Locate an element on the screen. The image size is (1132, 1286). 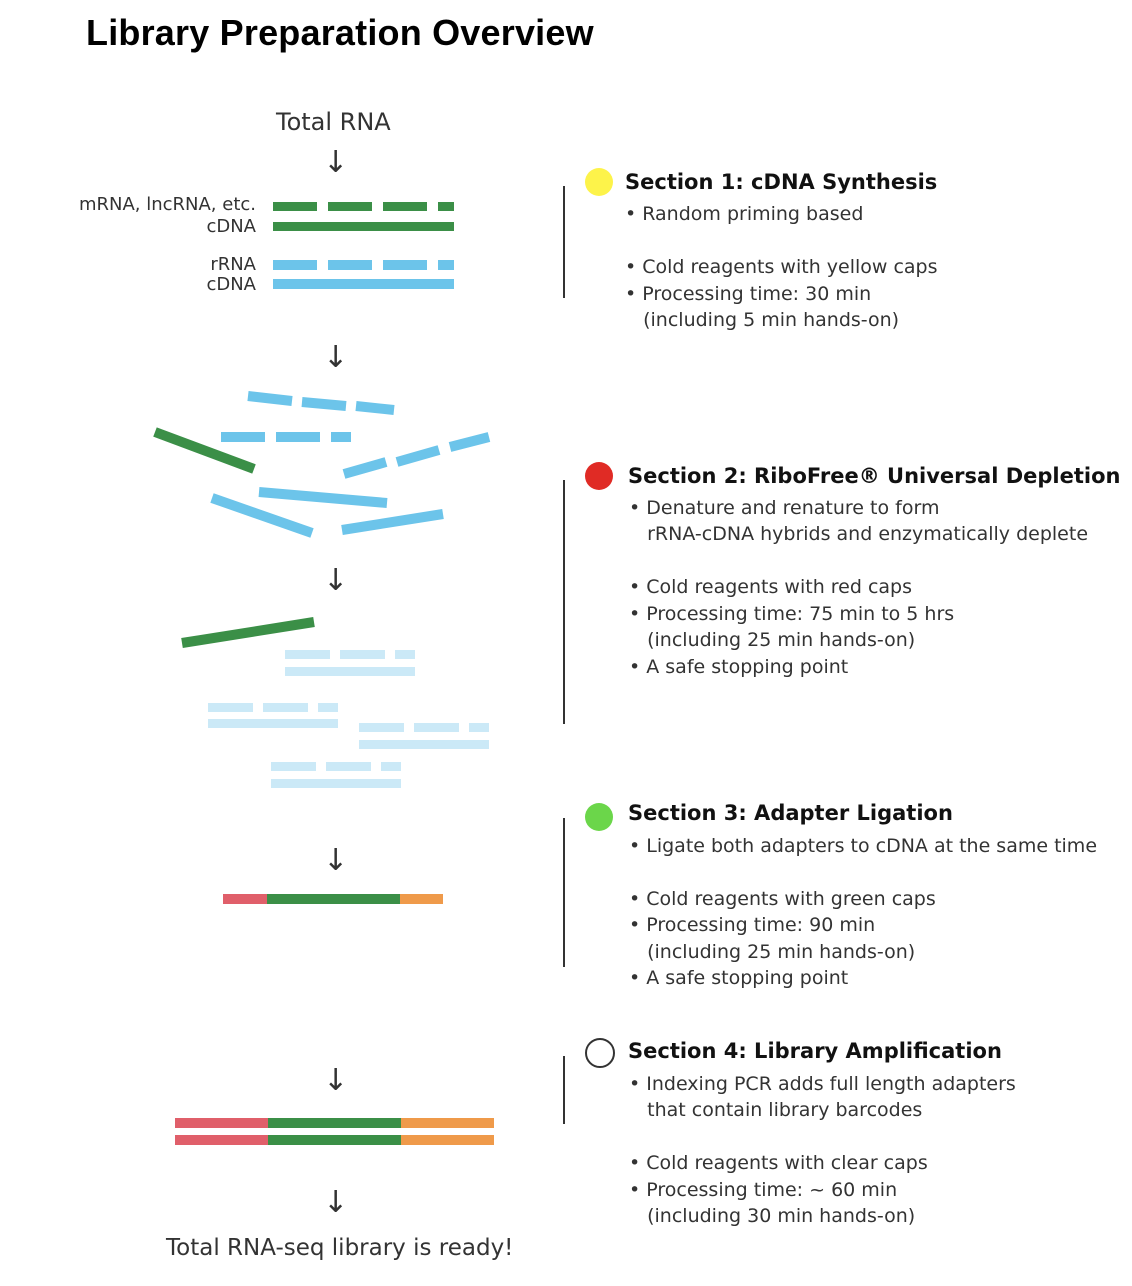
depleted-rrna is located at coordinates (348, 719).